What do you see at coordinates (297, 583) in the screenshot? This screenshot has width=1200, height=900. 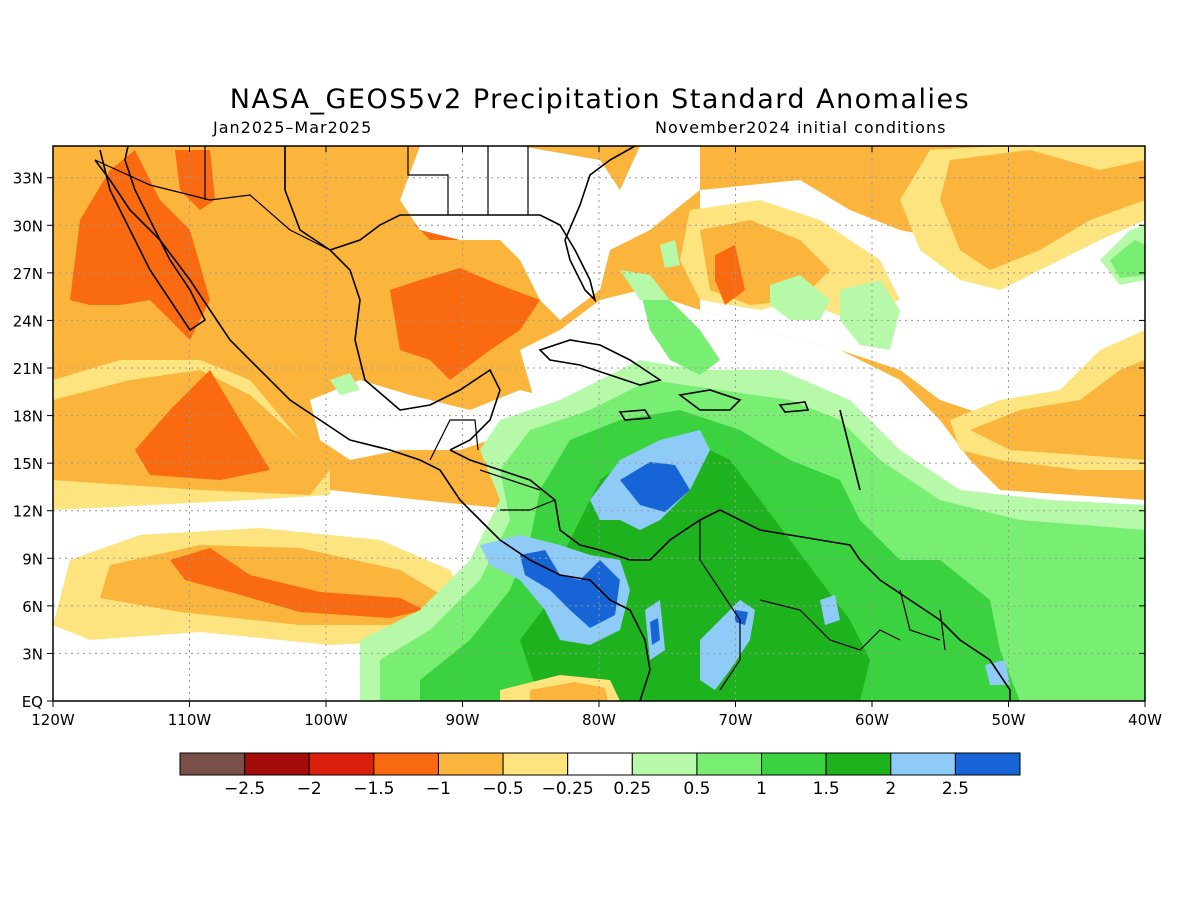 I see `anomaly-pacific-dark-orange` at bounding box center [297, 583].